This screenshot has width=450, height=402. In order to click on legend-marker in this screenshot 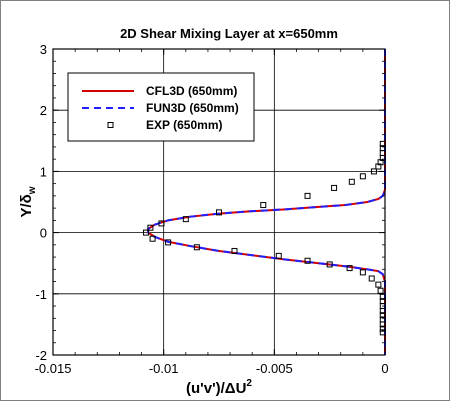, I will do `click(110, 125)`.